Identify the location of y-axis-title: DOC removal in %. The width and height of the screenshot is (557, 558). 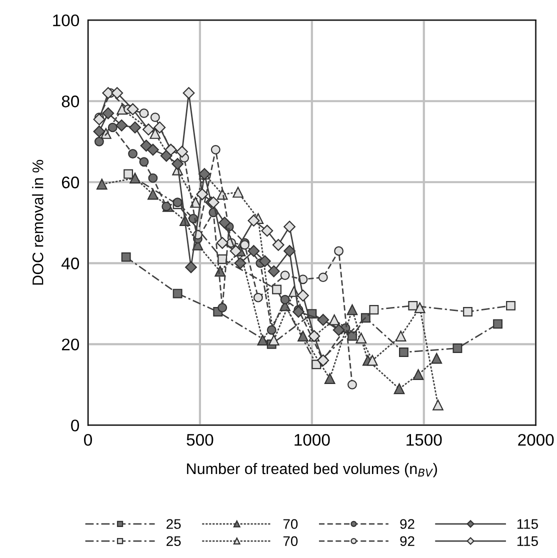
(38, 222).